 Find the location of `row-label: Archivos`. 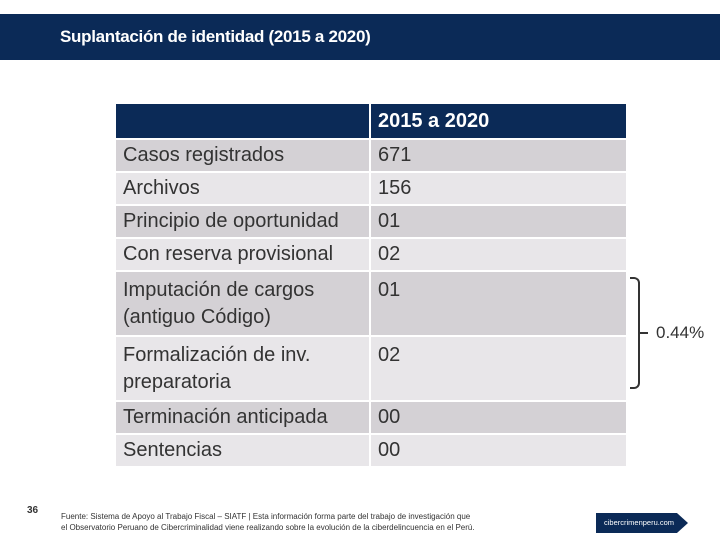

row-label: Archivos is located at coordinates (243, 188).